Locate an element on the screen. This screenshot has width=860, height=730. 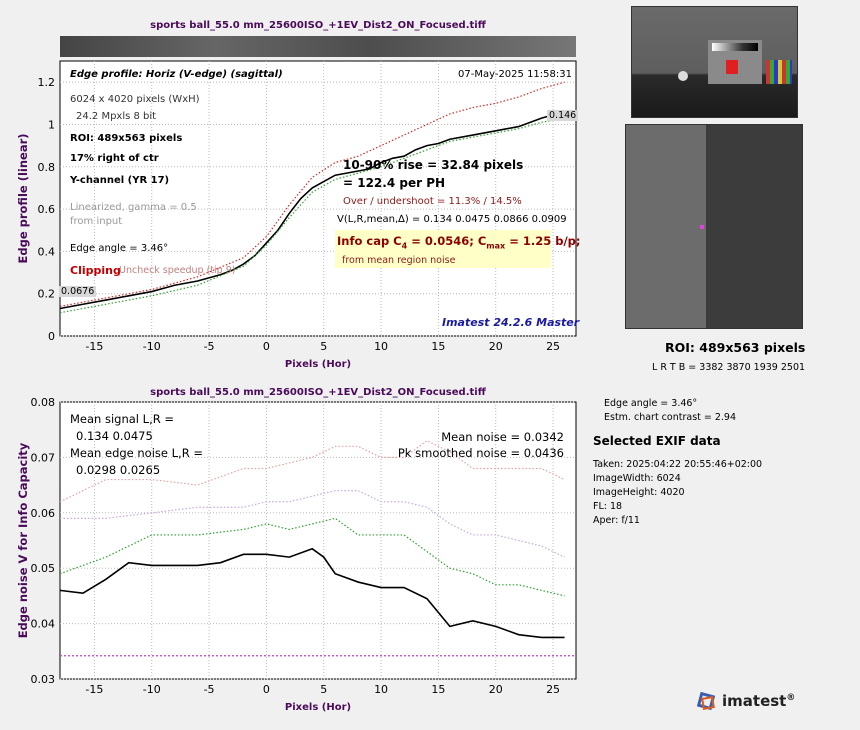
pk-smoothed-noise-label: Pk smoothed noise = 0.0436 is located at coordinates (480, 453).